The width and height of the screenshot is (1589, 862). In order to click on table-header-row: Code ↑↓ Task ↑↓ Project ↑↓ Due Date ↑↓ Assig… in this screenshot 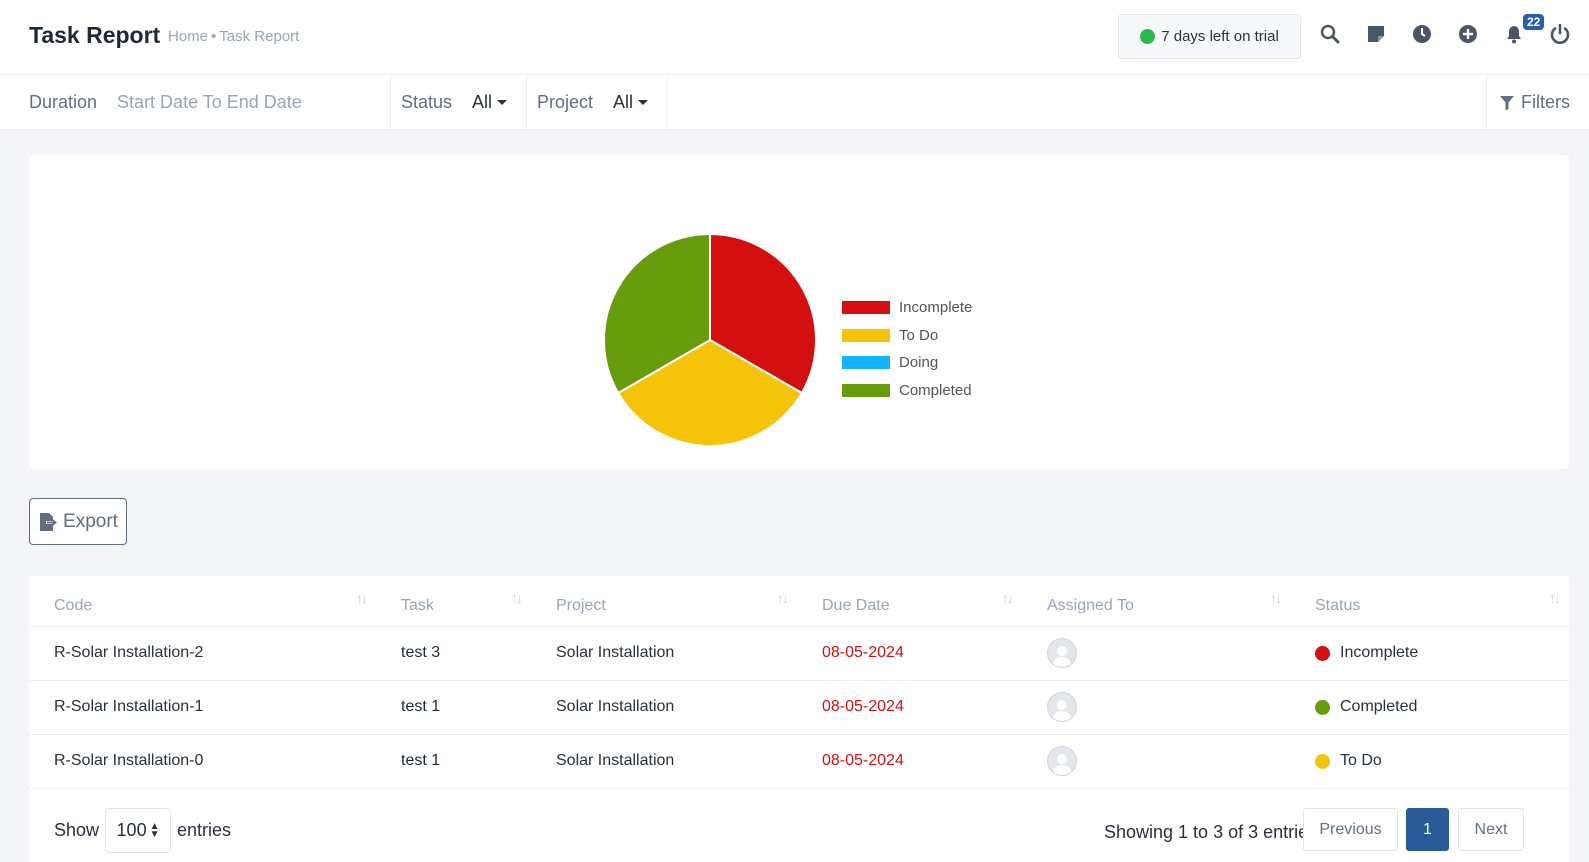, I will do `click(799, 601)`.